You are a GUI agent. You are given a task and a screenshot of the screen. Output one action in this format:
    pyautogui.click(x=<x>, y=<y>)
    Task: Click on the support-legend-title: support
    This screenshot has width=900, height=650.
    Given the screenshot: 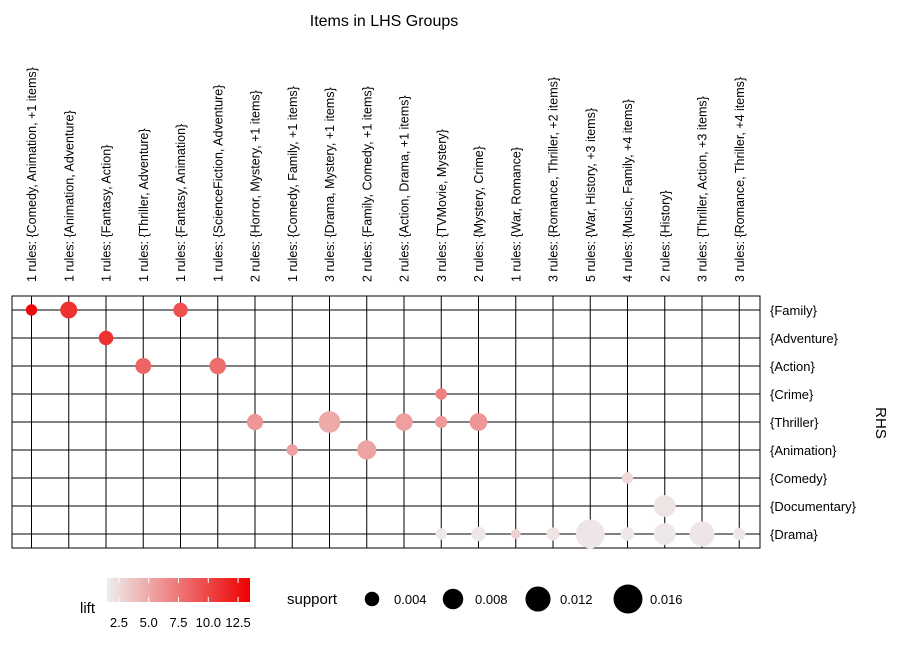 What is the action you would take?
    pyautogui.click(x=312, y=599)
    